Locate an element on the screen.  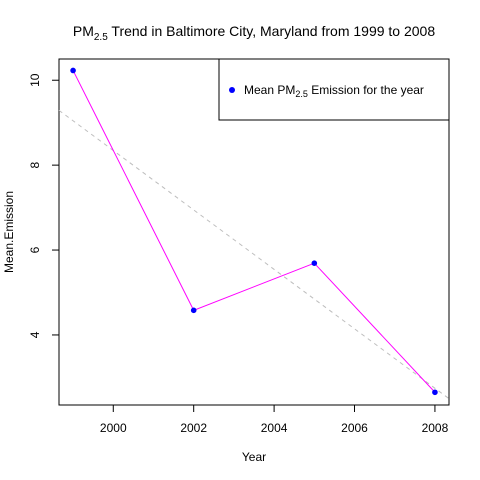
legend-marker is located at coordinates (232, 90).